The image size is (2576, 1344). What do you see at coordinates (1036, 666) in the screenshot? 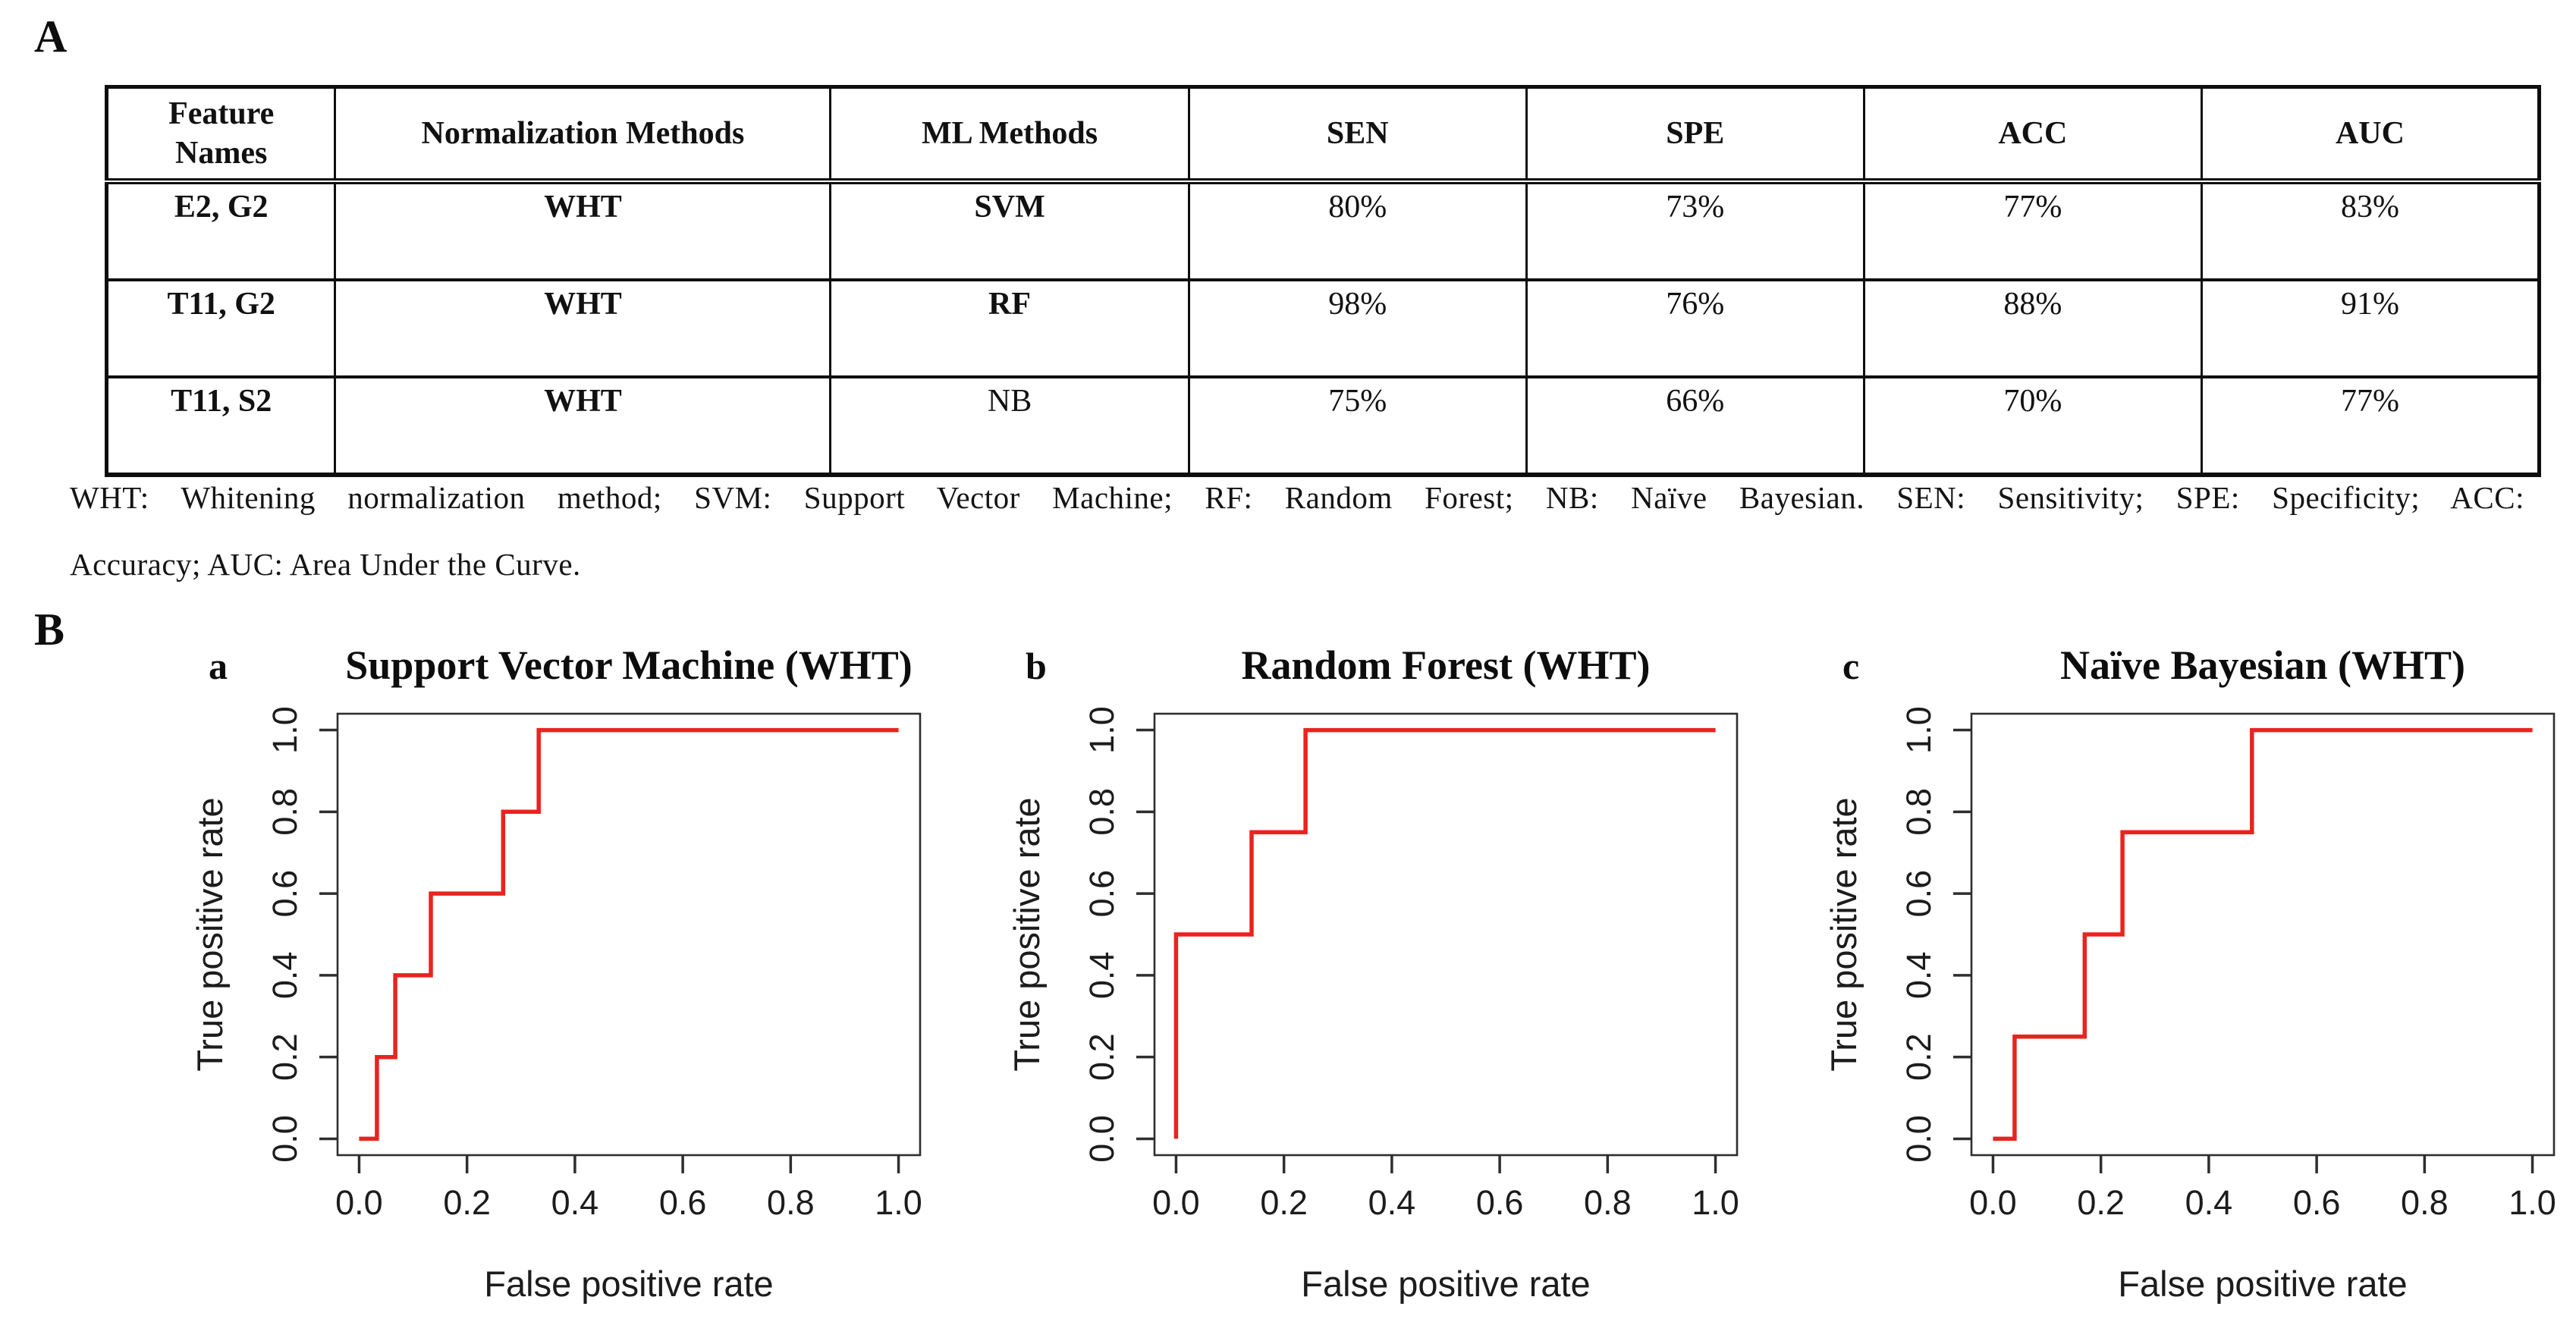
I see `panel-letter: b` at bounding box center [1036, 666].